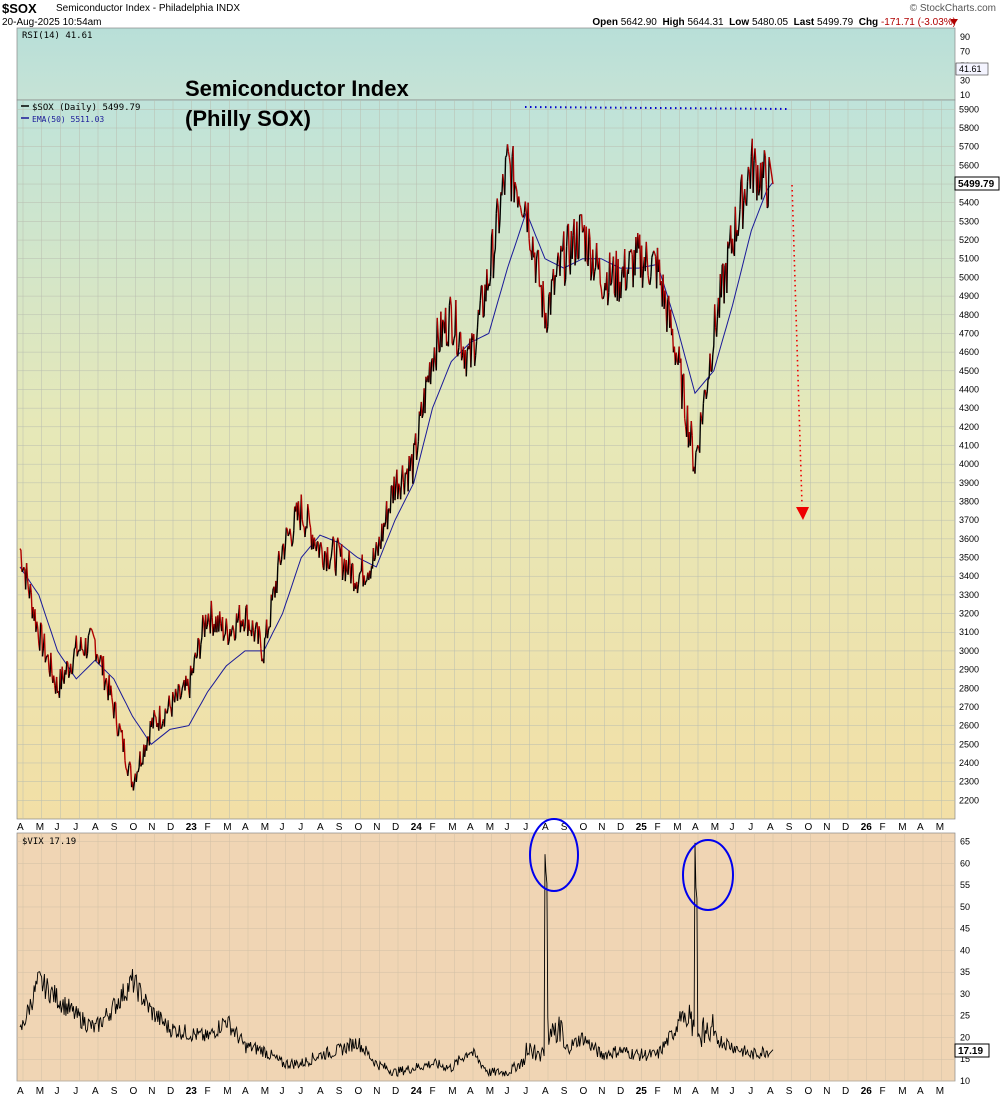 Image resolution: width=1000 pixels, height=1100 pixels. What do you see at coordinates (969, 632) in the screenshot?
I see `price-tick-label: 3100` at bounding box center [969, 632].